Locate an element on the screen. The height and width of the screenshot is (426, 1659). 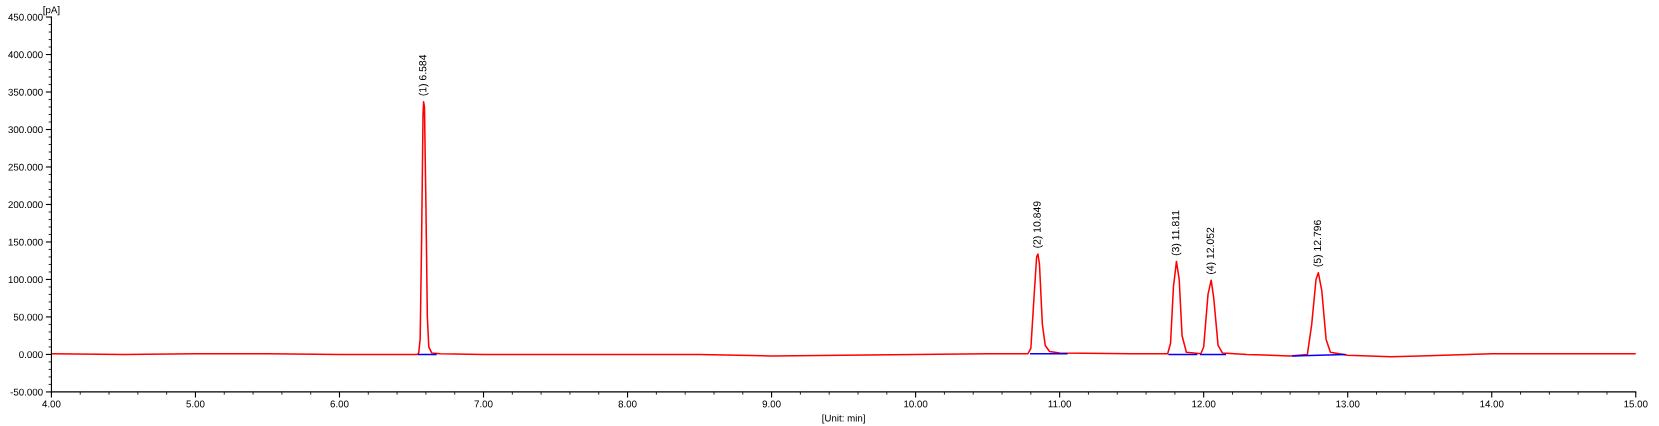
annotation: (2) 10.849 is located at coordinates (1038, 224).